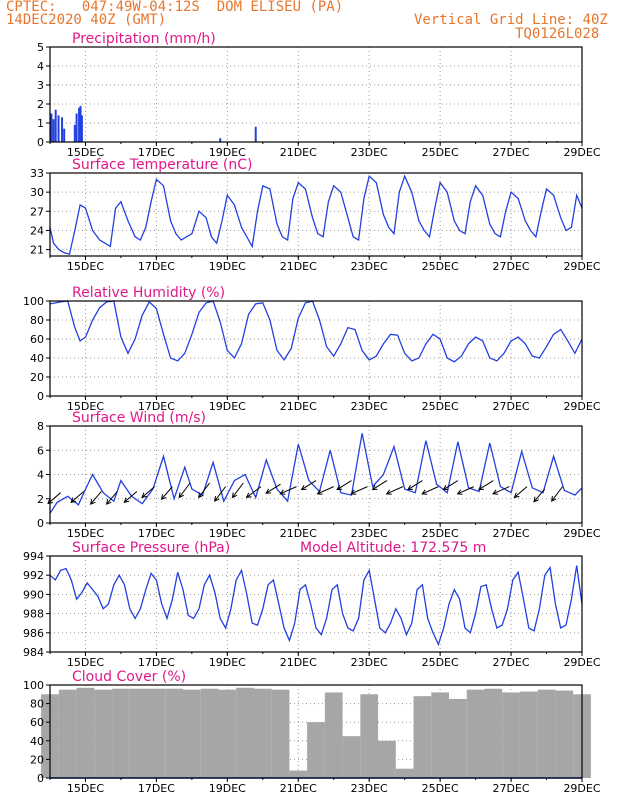 This screenshot has height=800, width=618. What do you see at coordinates (148, 293) in the screenshot?
I see `relative-humidity-title: Relative Humidity (%)` at bounding box center [148, 293].